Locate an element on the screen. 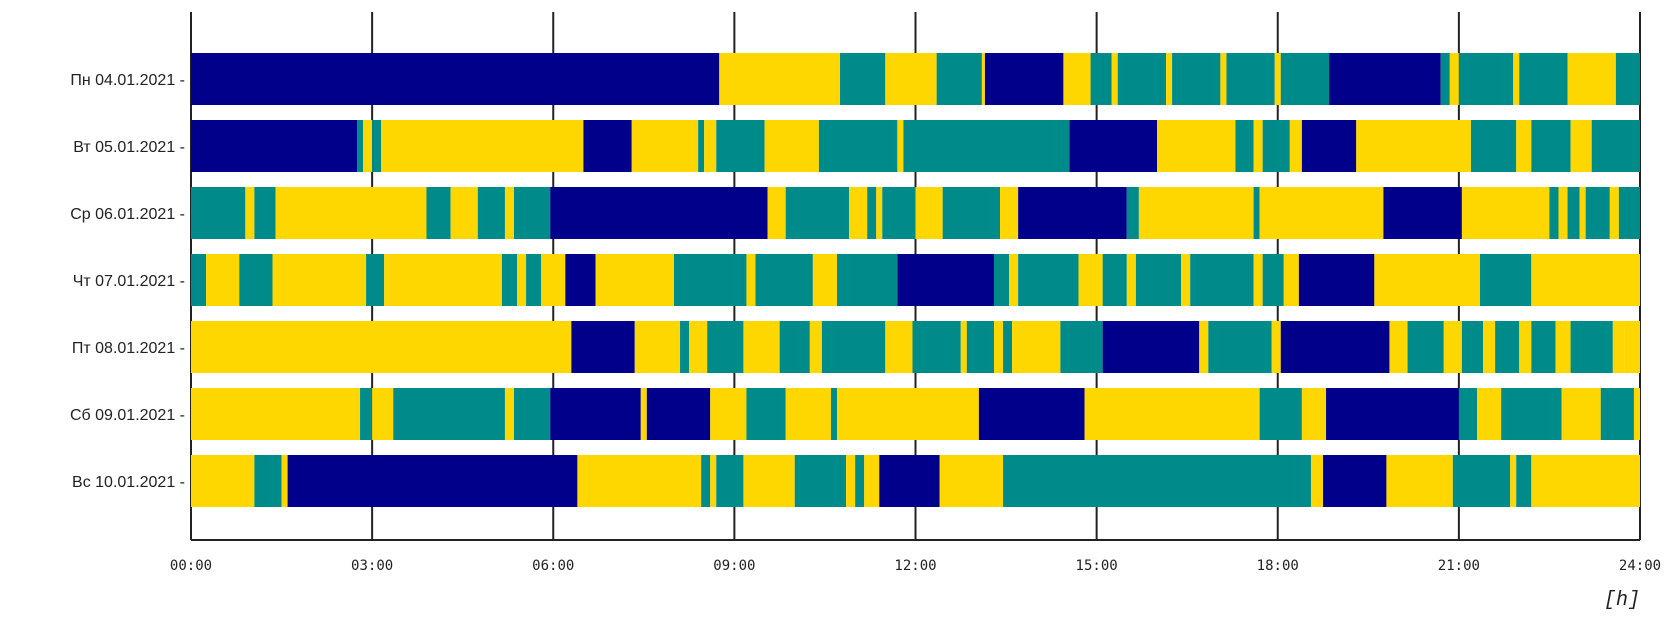 This screenshot has height=623, width=1671. x-axis-unit-label: [h] is located at coordinates (1622, 600).